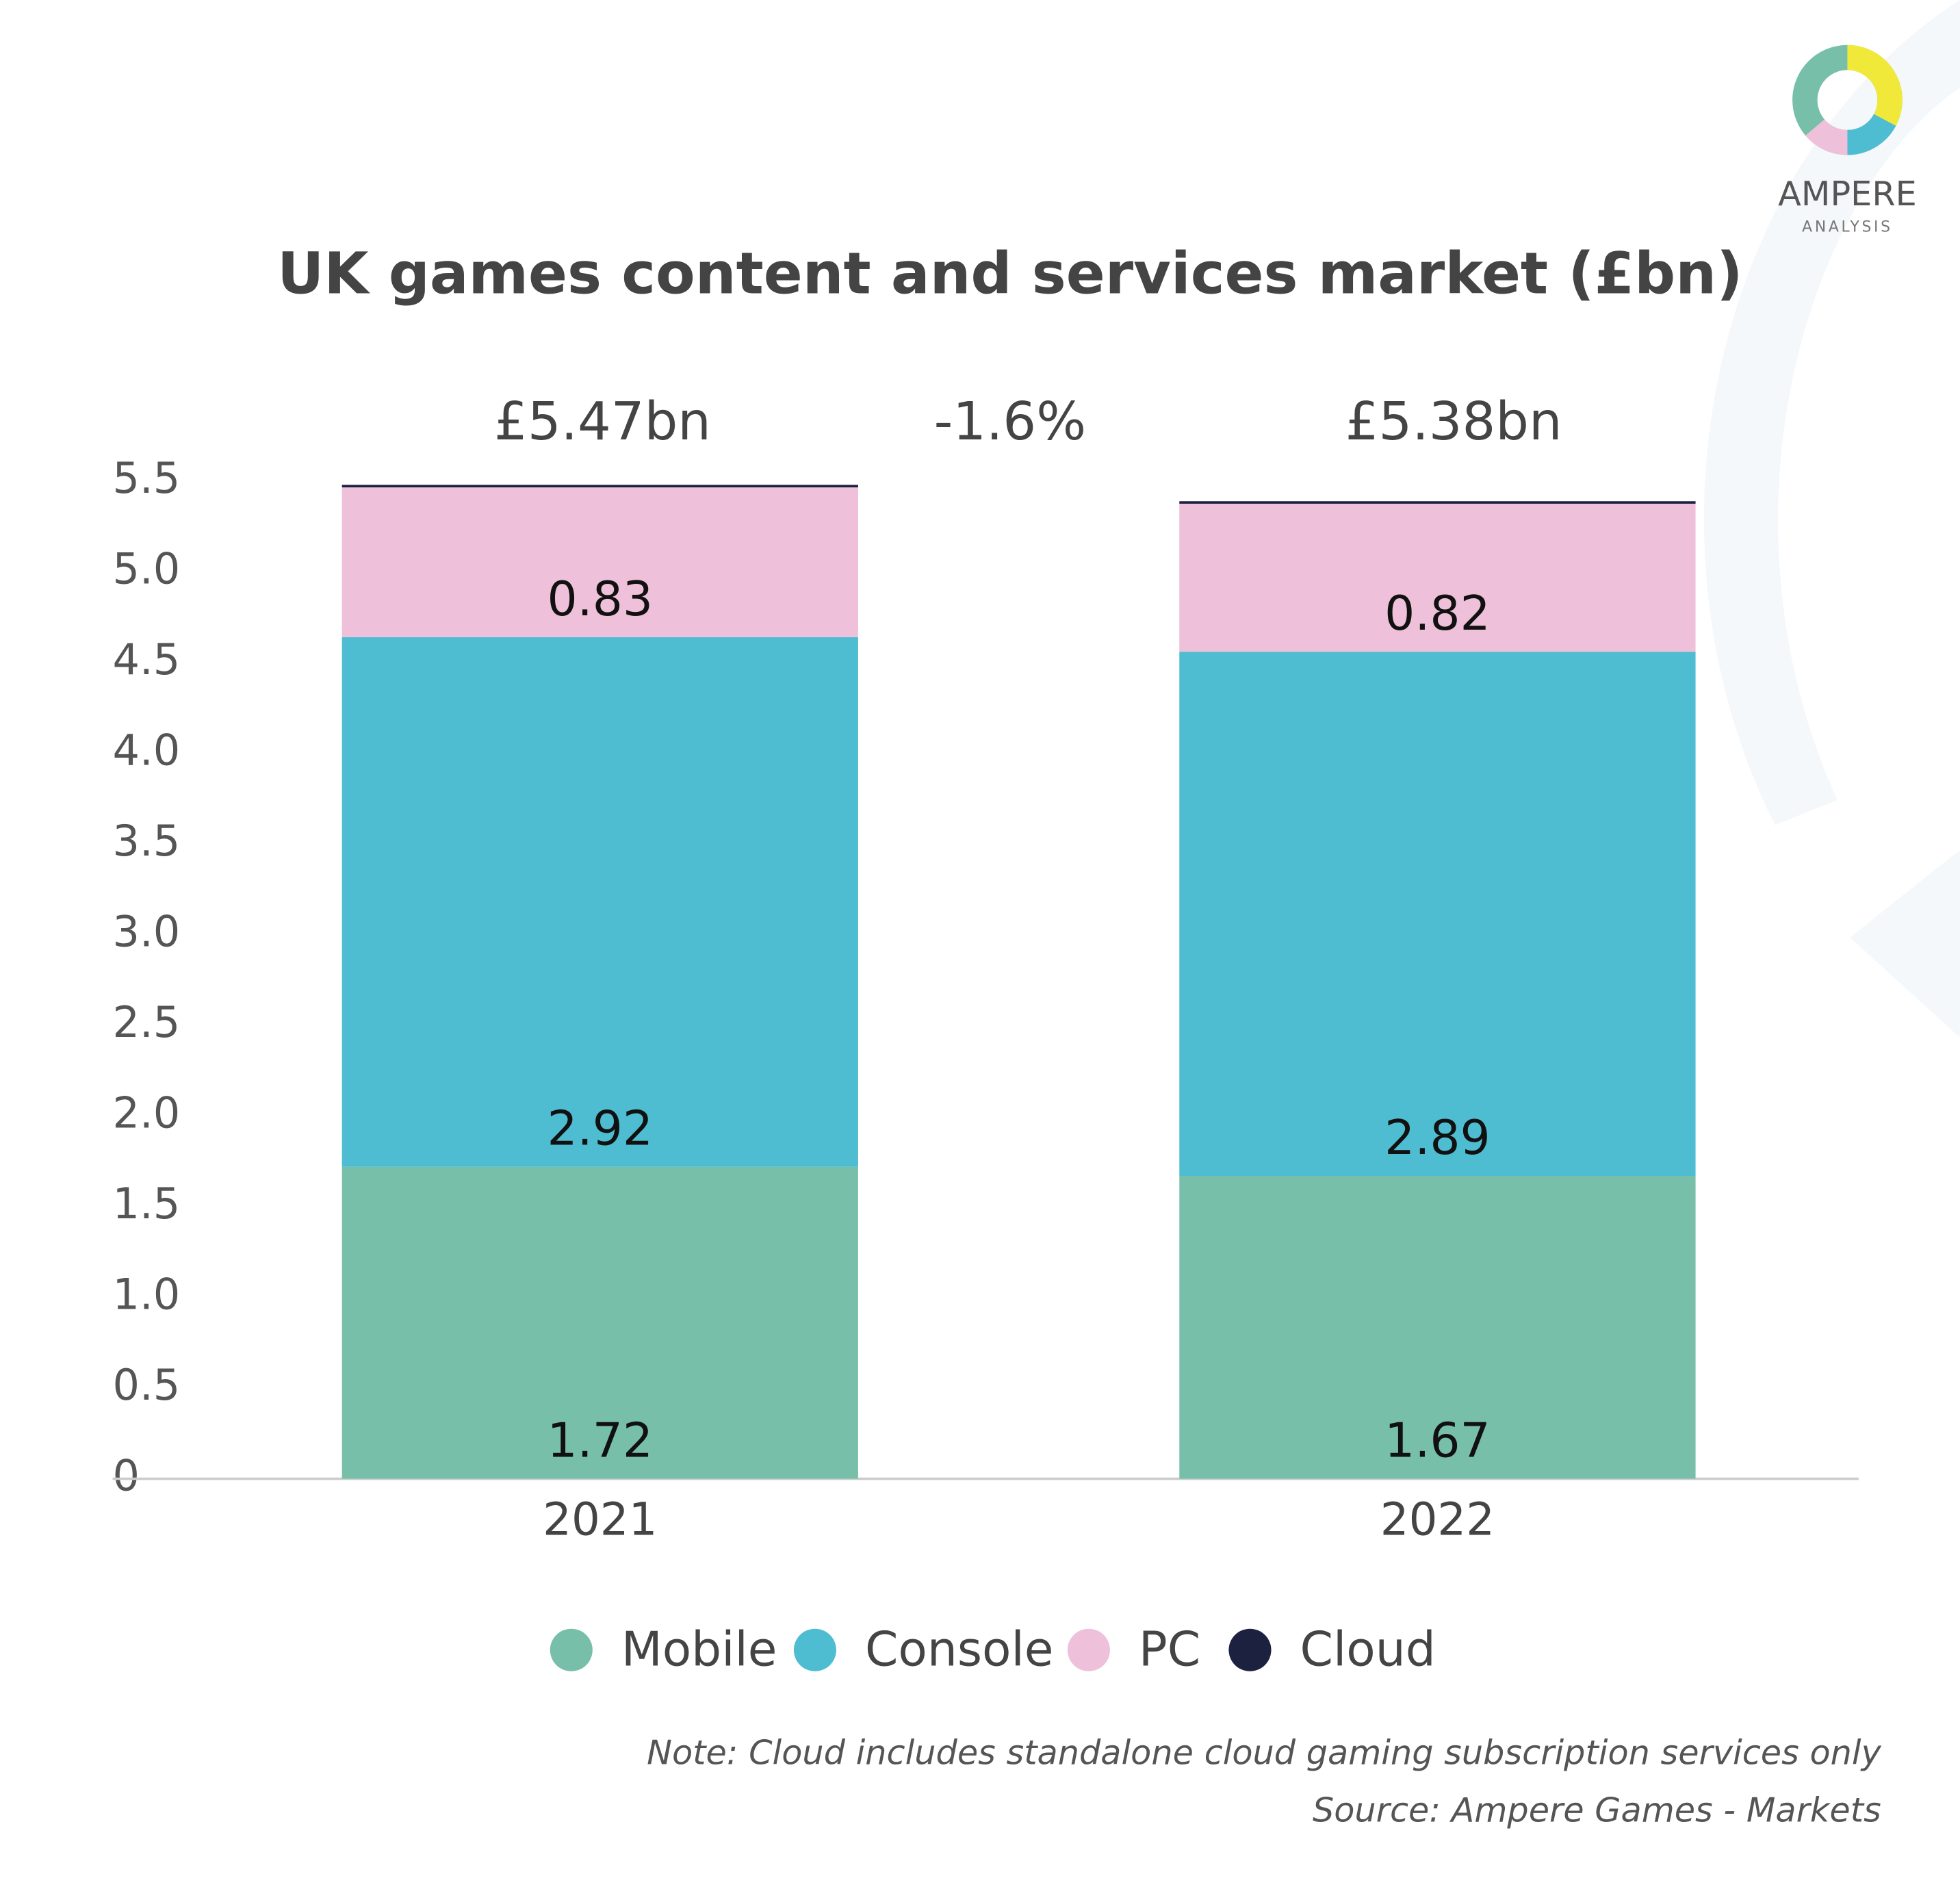  What do you see at coordinates (1437, 1138) in the screenshot?
I see `data-label: 2.89` at bounding box center [1437, 1138].